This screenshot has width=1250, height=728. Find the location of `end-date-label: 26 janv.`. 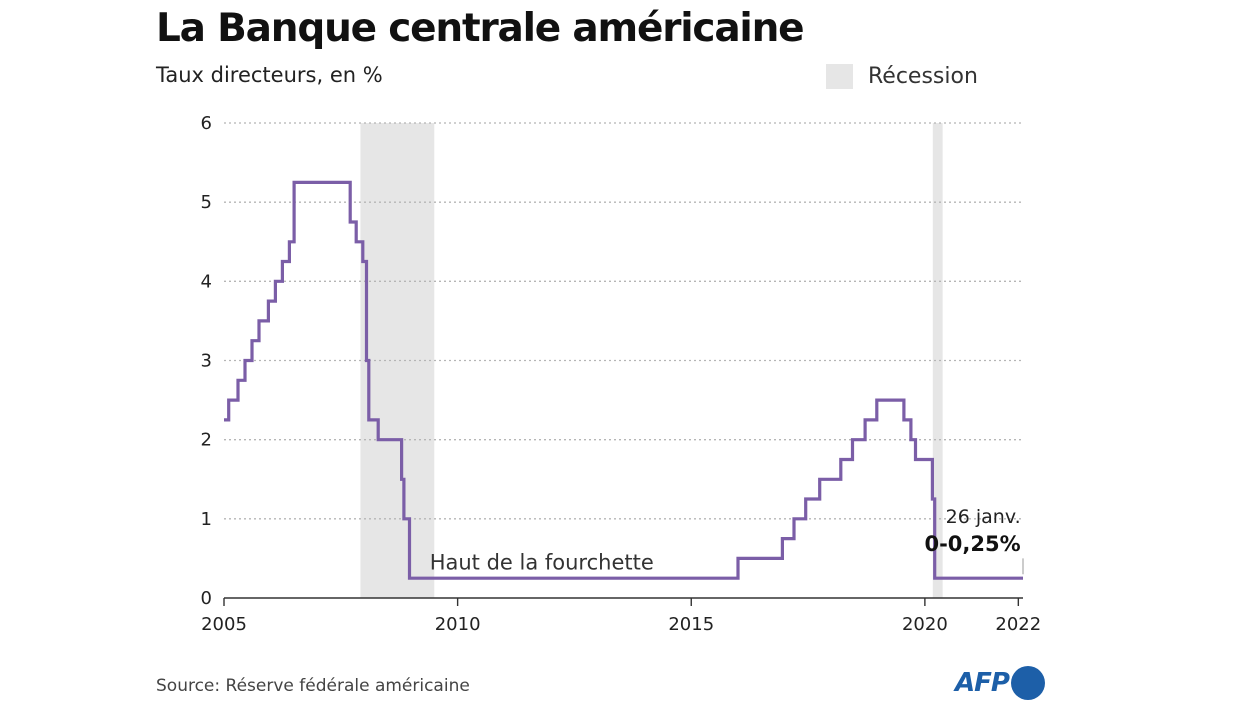

end-date-label: 26 janv. is located at coordinates (983, 517).